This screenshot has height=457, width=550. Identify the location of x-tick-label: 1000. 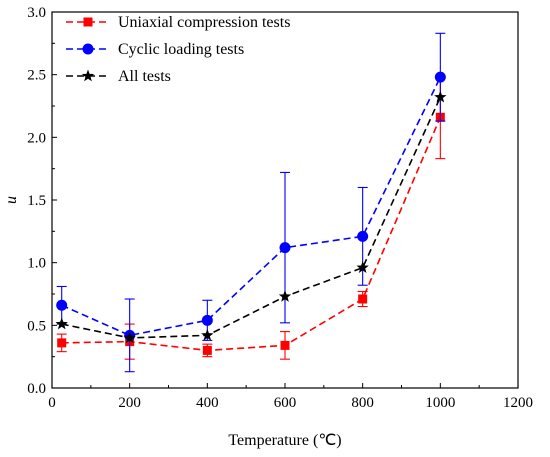
(440, 403).